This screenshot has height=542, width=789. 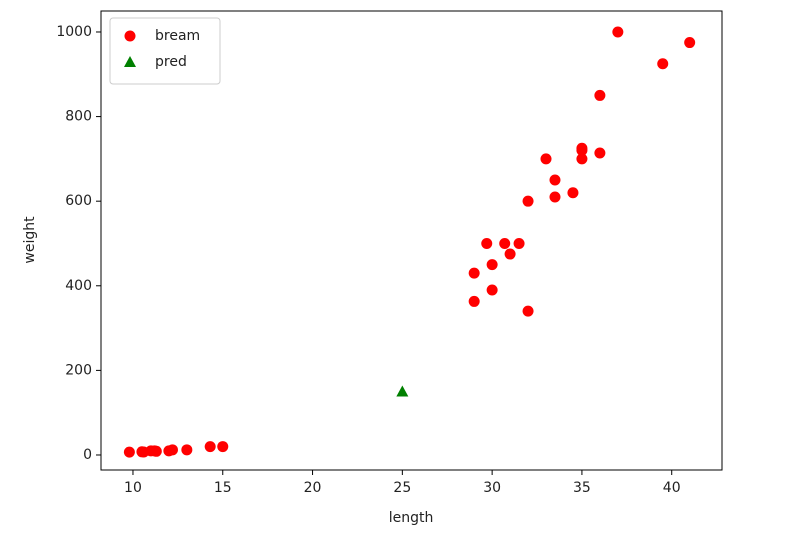 What do you see at coordinates (672, 488) in the screenshot?
I see `x-tick-label: 40` at bounding box center [672, 488].